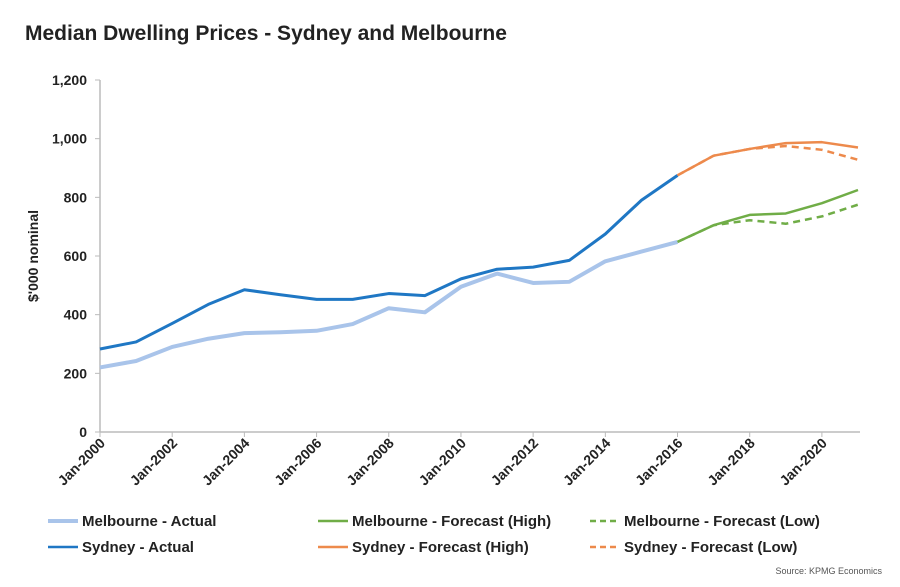 This screenshot has height=587, width=900. Describe the element at coordinates (83, 432) in the screenshot. I see `y-tick-label: 0` at that location.